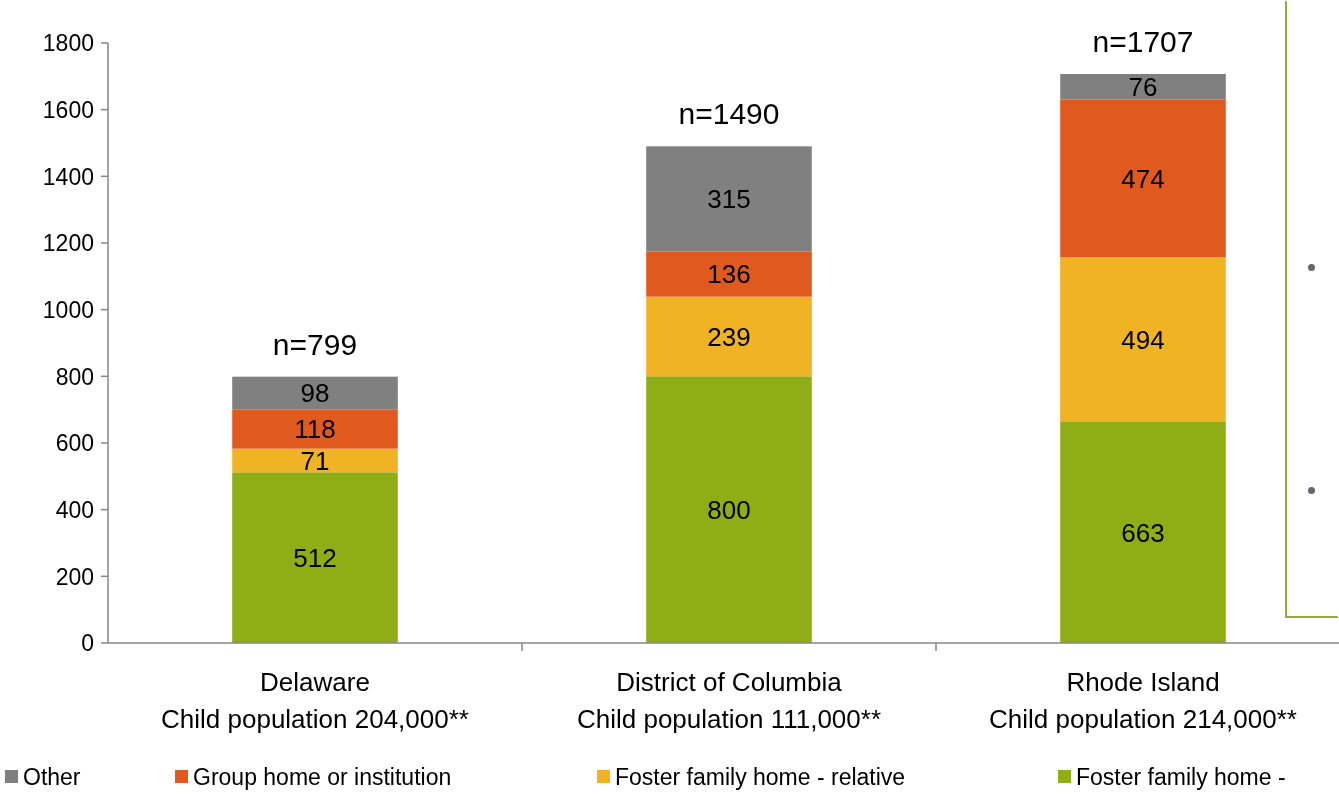 This screenshot has width=1339, height=796. Describe the element at coordinates (68, 176) in the screenshot. I see `y-tick-label: 1400` at that location.